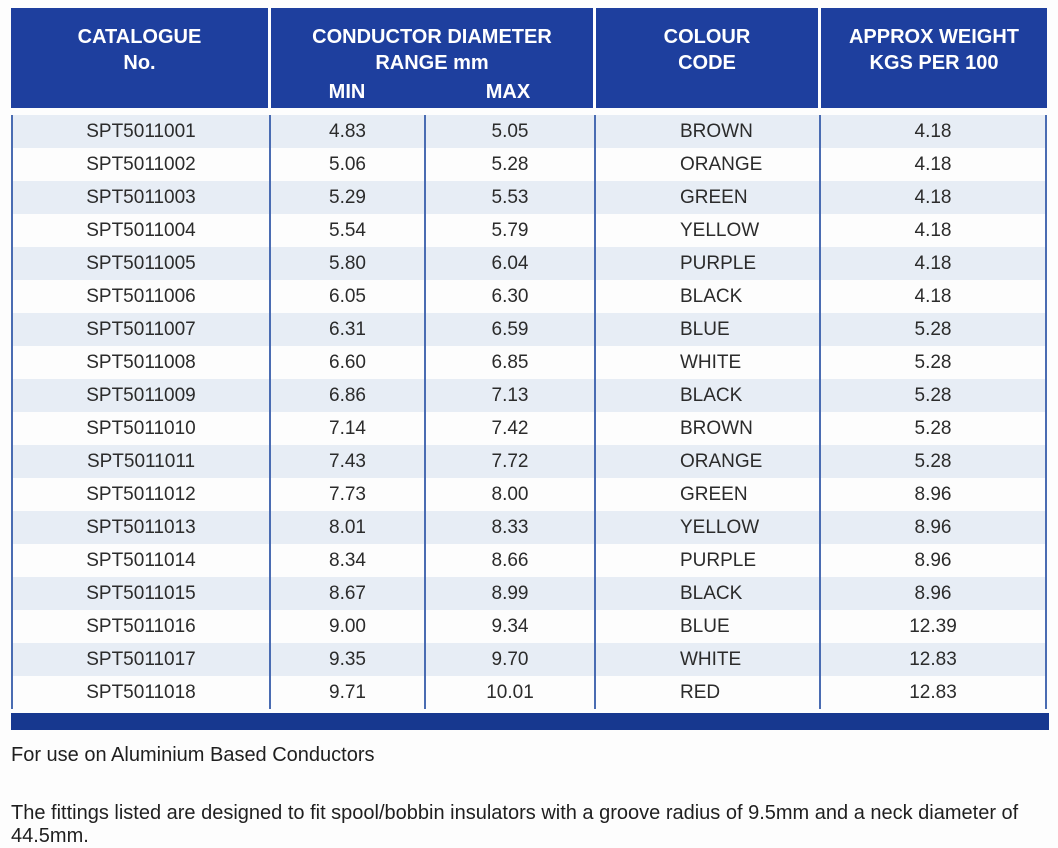  What do you see at coordinates (511, 263) in the screenshot?
I see `cell-diameter-max: 6.04` at bounding box center [511, 263].